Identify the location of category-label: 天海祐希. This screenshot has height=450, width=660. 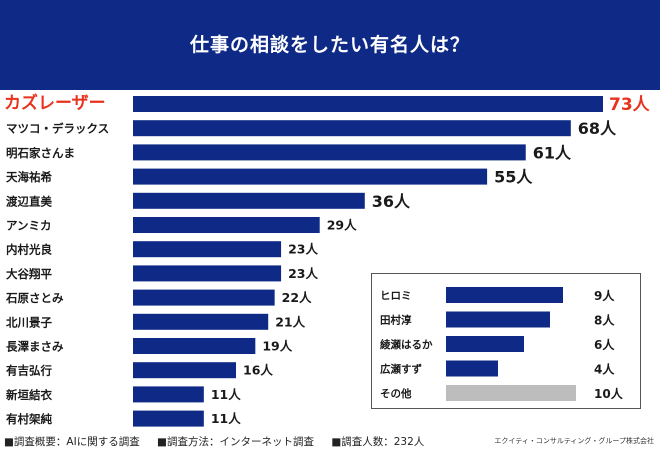
(29, 177).